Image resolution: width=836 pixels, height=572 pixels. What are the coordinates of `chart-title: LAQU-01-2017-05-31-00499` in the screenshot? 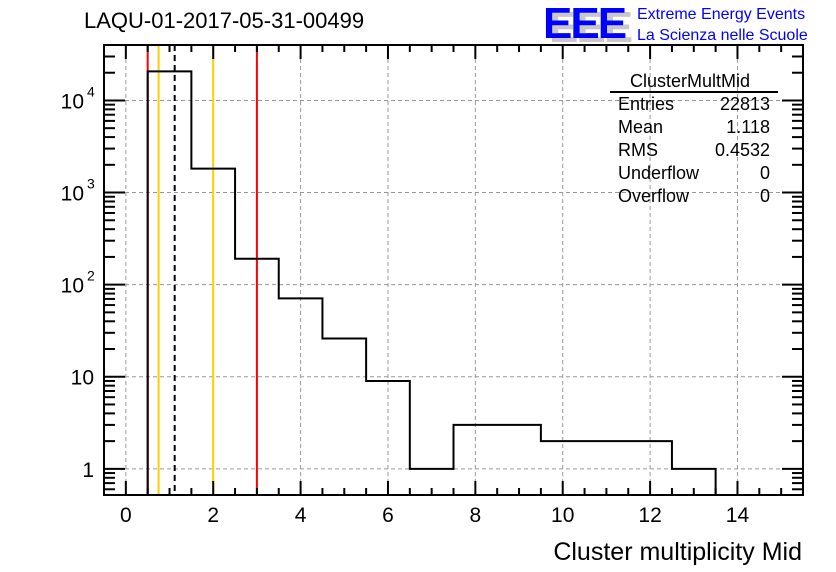 It's located at (224, 20).